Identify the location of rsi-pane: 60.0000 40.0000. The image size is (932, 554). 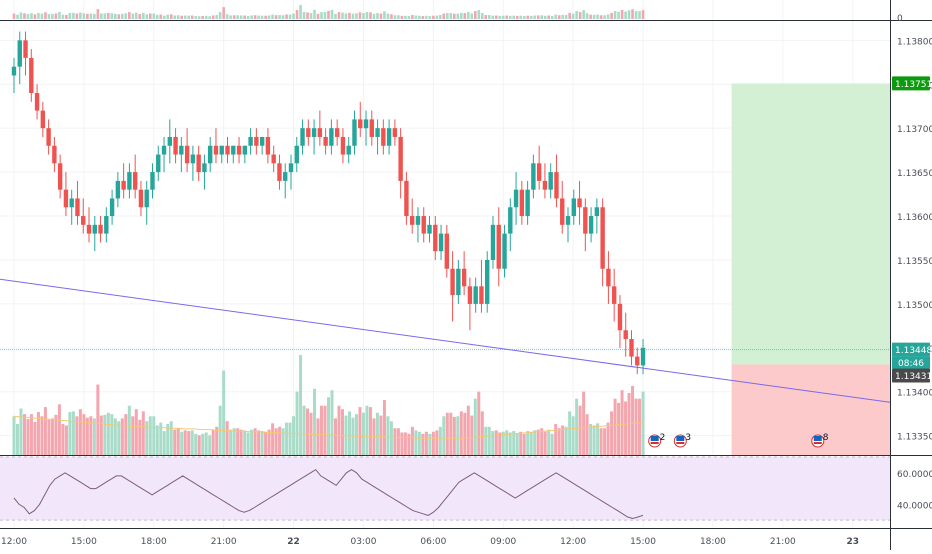
(466, 488).